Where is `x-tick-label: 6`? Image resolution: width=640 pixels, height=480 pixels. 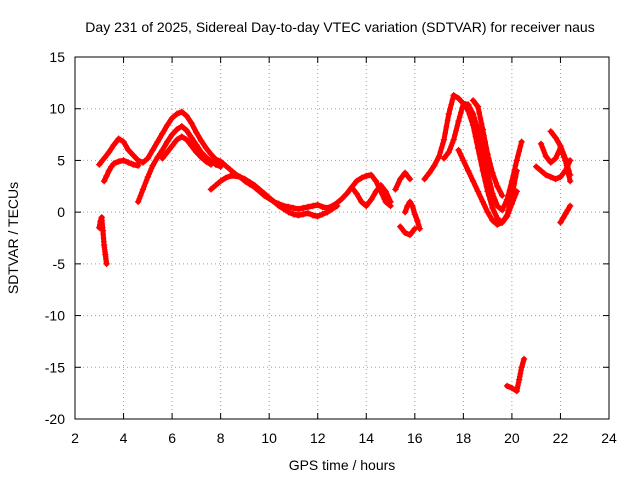 x-tick-label: 6 is located at coordinates (172, 438).